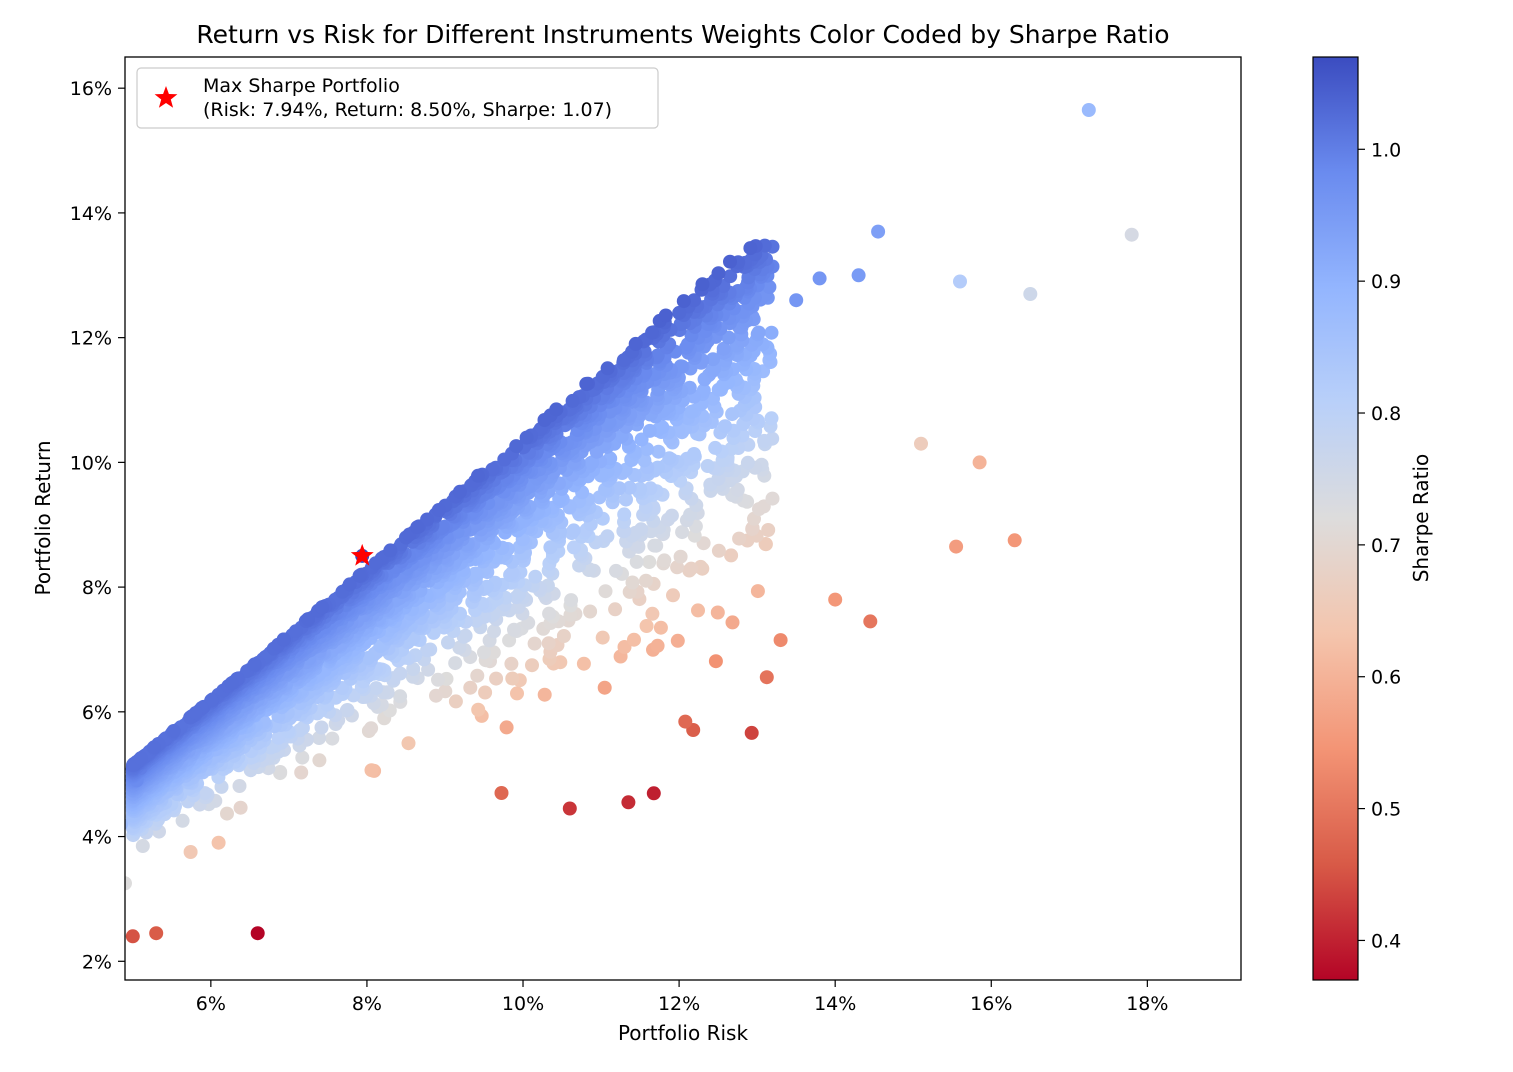  What do you see at coordinates (1386, 678) in the screenshot?
I see `colorbar-tick-label: 0.6` at bounding box center [1386, 678].